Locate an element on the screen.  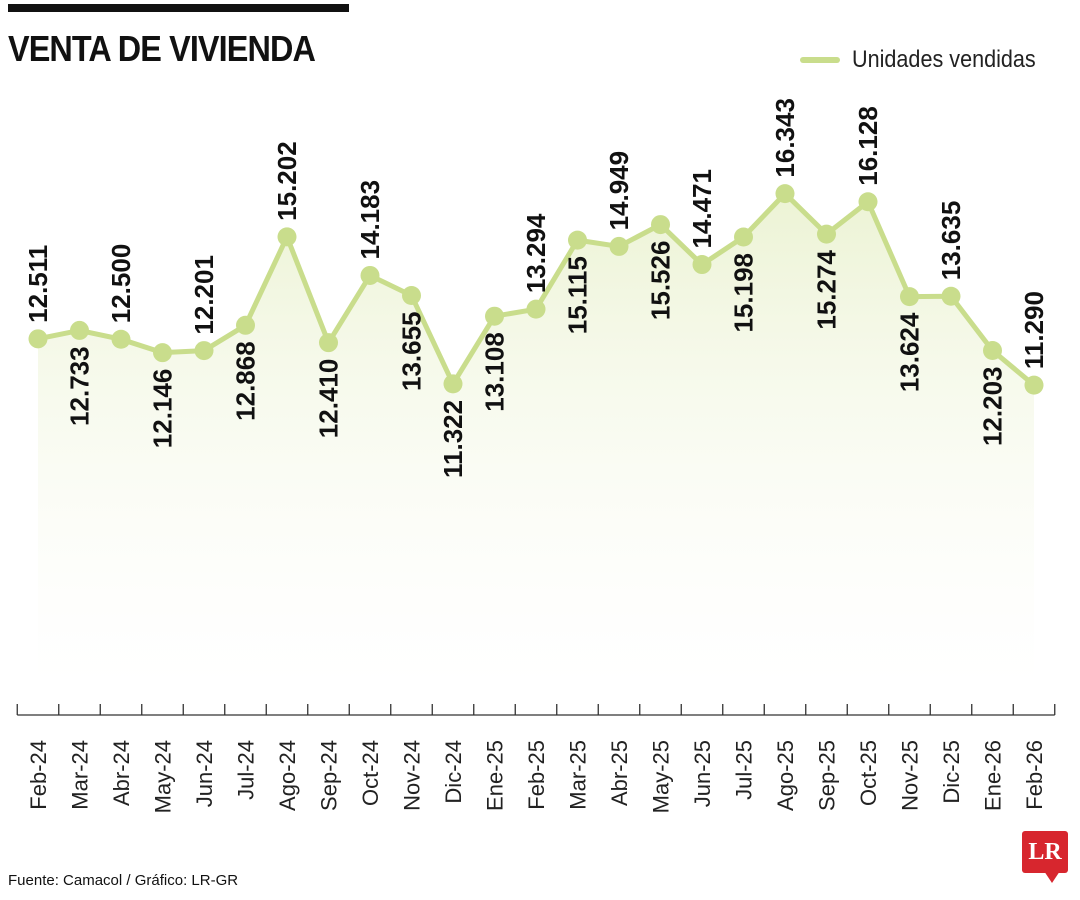
x-tick-label: Sep-24 is located at coordinates (329, 775).